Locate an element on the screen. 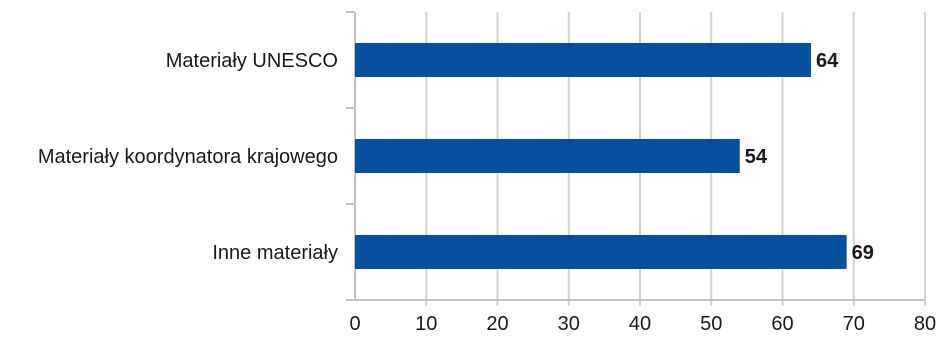 Image resolution: width=939 pixels, height=344 pixels. x-tick-label: 60 is located at coordinates (782, 324).